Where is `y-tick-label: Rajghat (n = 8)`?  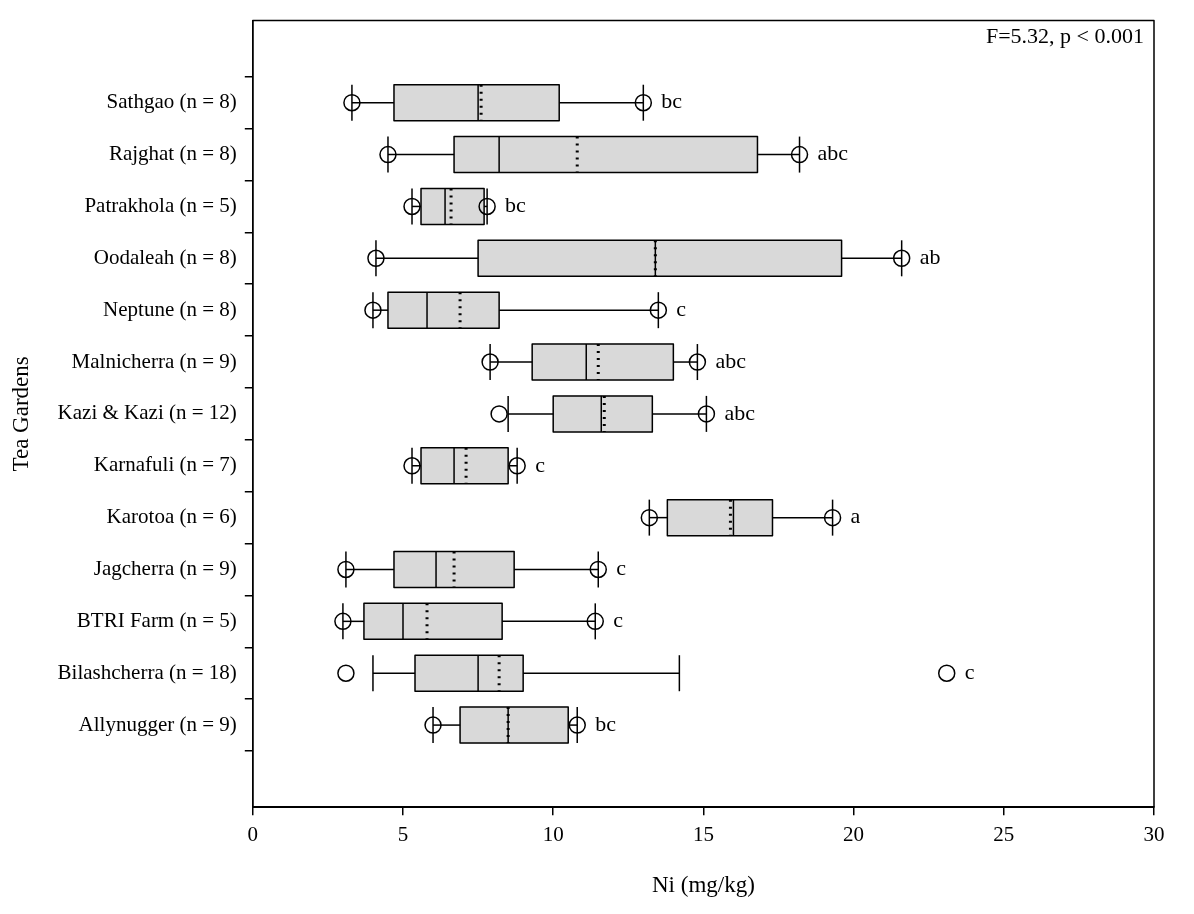
y-tick-label: Rajghat (n = 8) is located at coordinates (172, 153).